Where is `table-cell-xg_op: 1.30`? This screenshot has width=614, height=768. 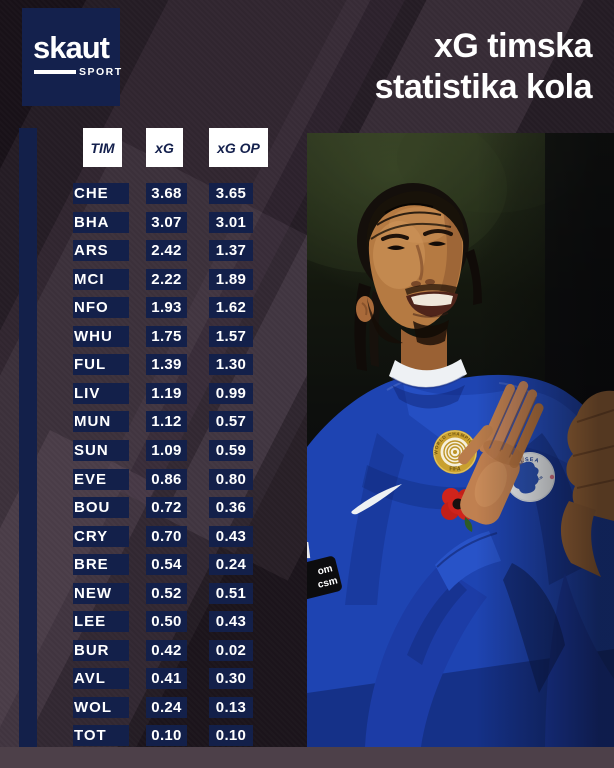
table-cell-xg_op: 1.30 is located at coordinates (231, 364).